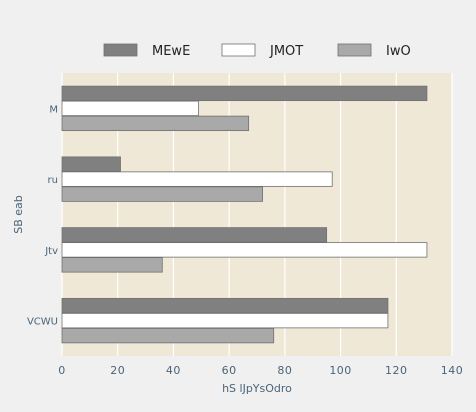 The width and height of the screenshot is (476, 412). Describe the element at coordinates (452, 370) in the screenshot. I see `x-tick-label-140: 140` at that location.